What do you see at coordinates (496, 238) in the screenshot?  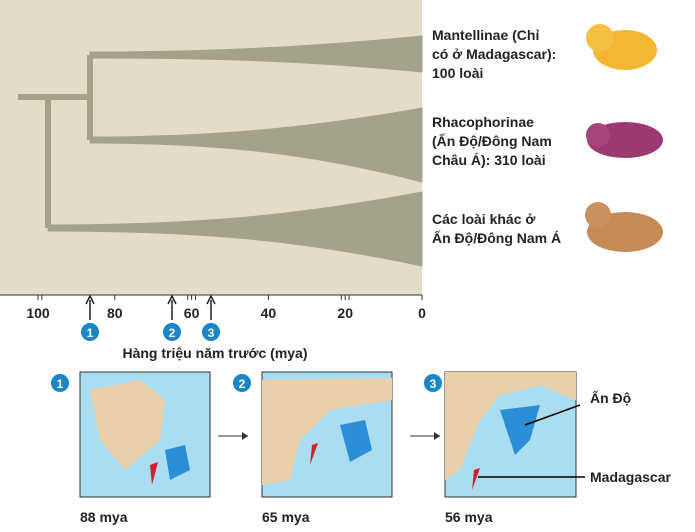 I see `clade-label: Ấn Độ/Đông Nam Á` at bounding box center [496, 238].